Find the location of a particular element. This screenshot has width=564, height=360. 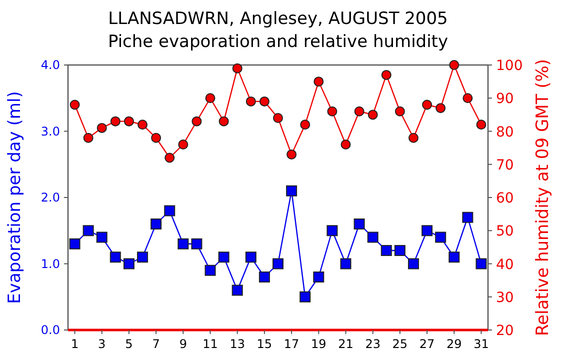

y-axis-title: Evaporation per day (ml) is located at coordinates (15, 197).